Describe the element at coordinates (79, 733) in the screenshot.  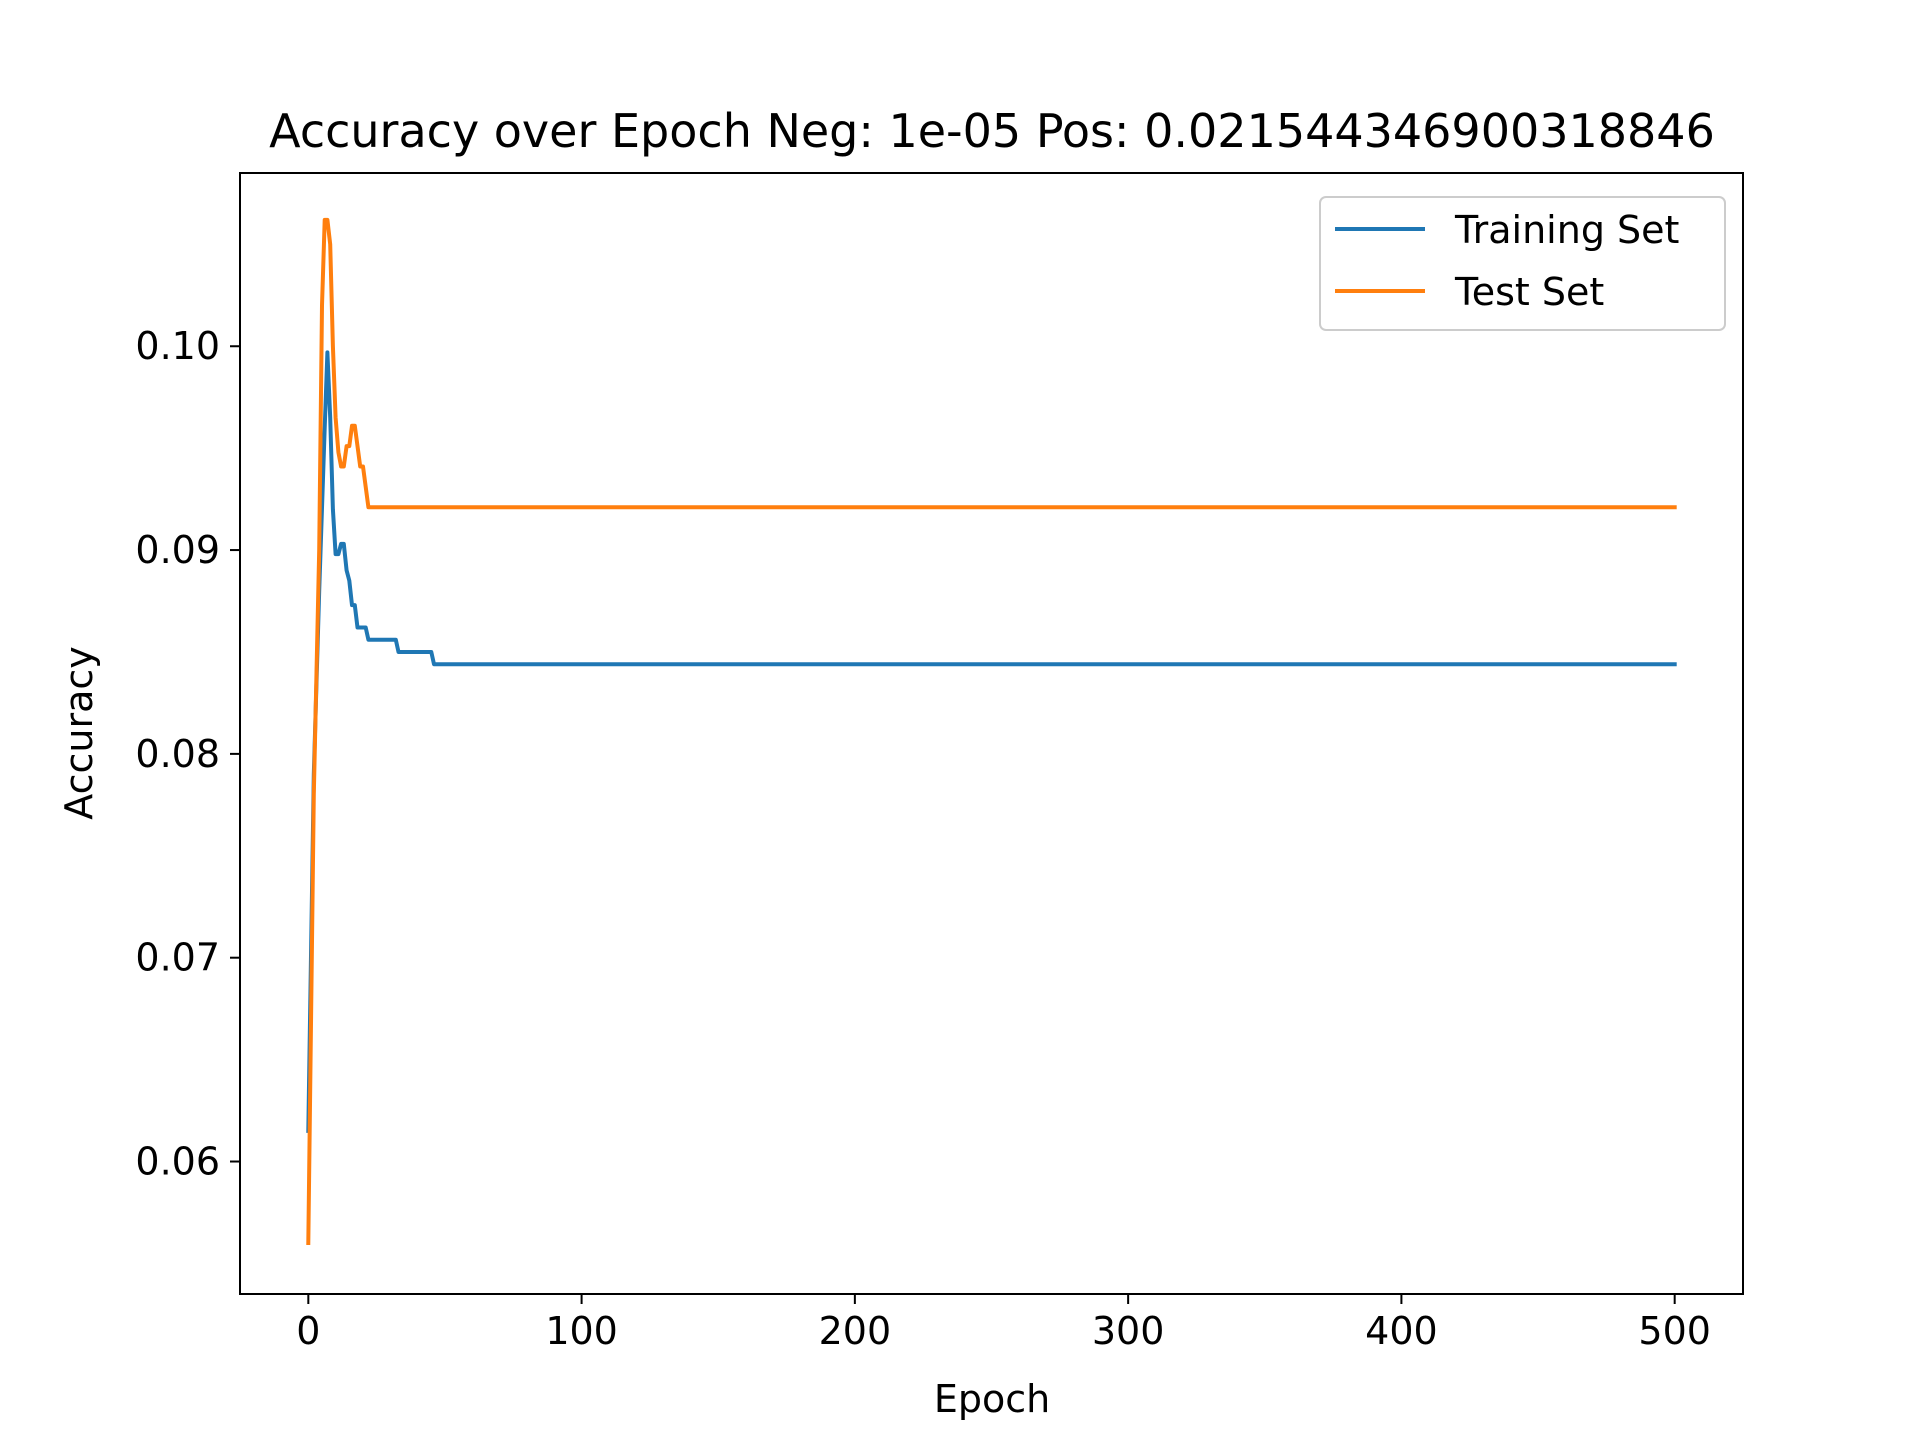
I see `y-axis-label: Accuracy` at that location.